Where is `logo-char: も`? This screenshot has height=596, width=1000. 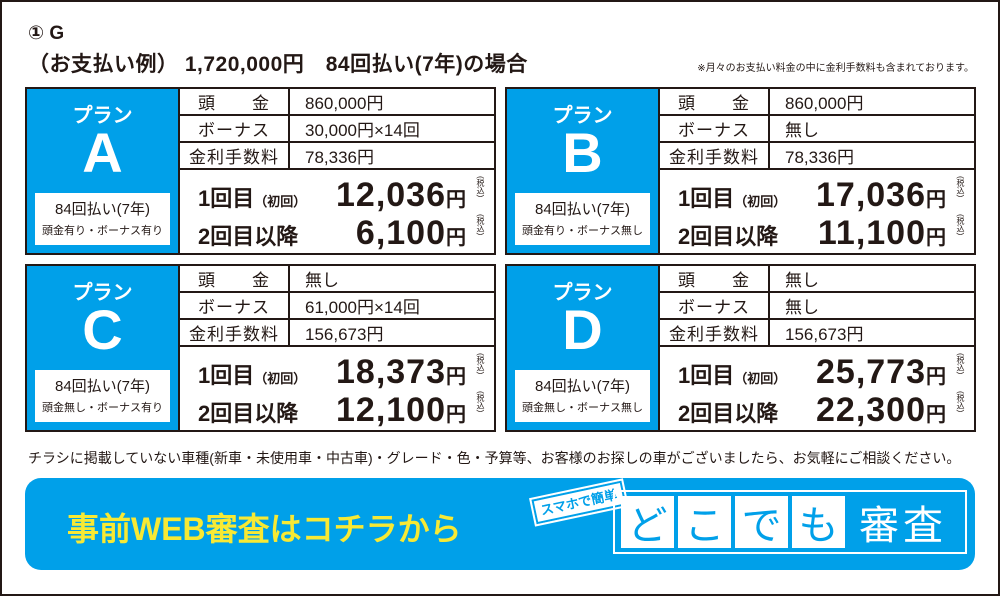
logo-char: も is located at coordinates (818, 522).